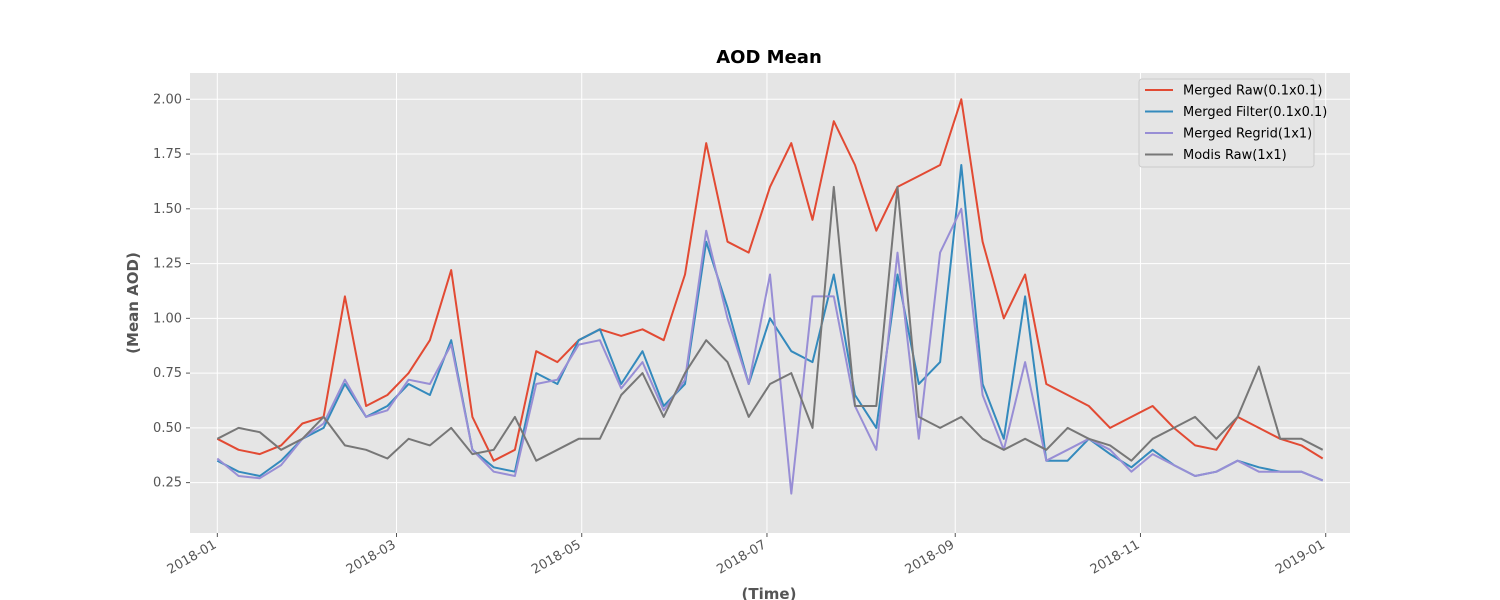 Image resolution: width=1500 pixels, height=600 pixels. Describe the element at coordinates (167, 483) in the screenshot. I see `y-tick-label: 0.25` at that location.